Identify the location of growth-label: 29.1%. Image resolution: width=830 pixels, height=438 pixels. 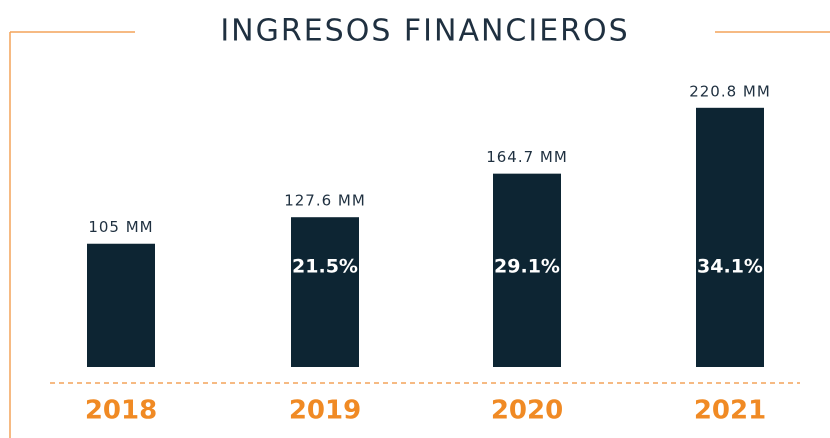
(527, 267).